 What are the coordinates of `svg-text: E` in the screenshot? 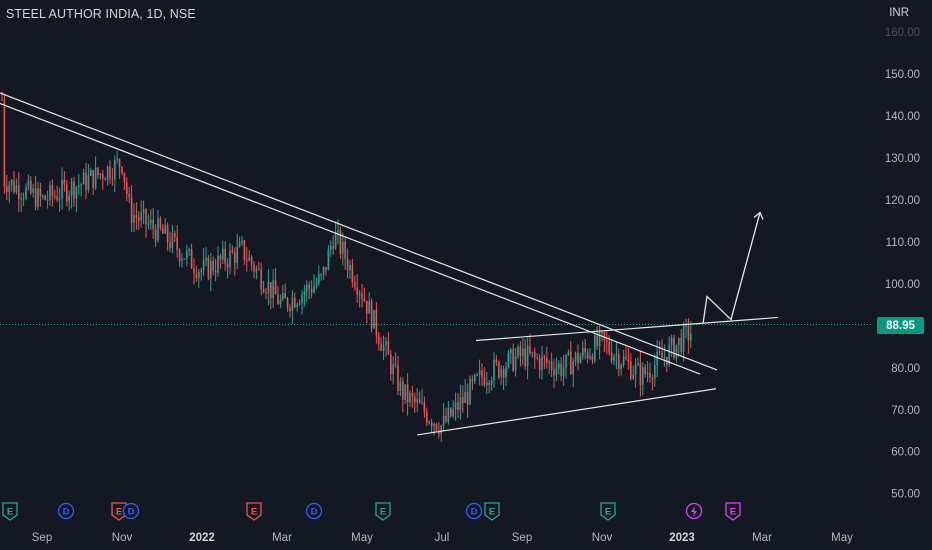 It's located at (119, 512).